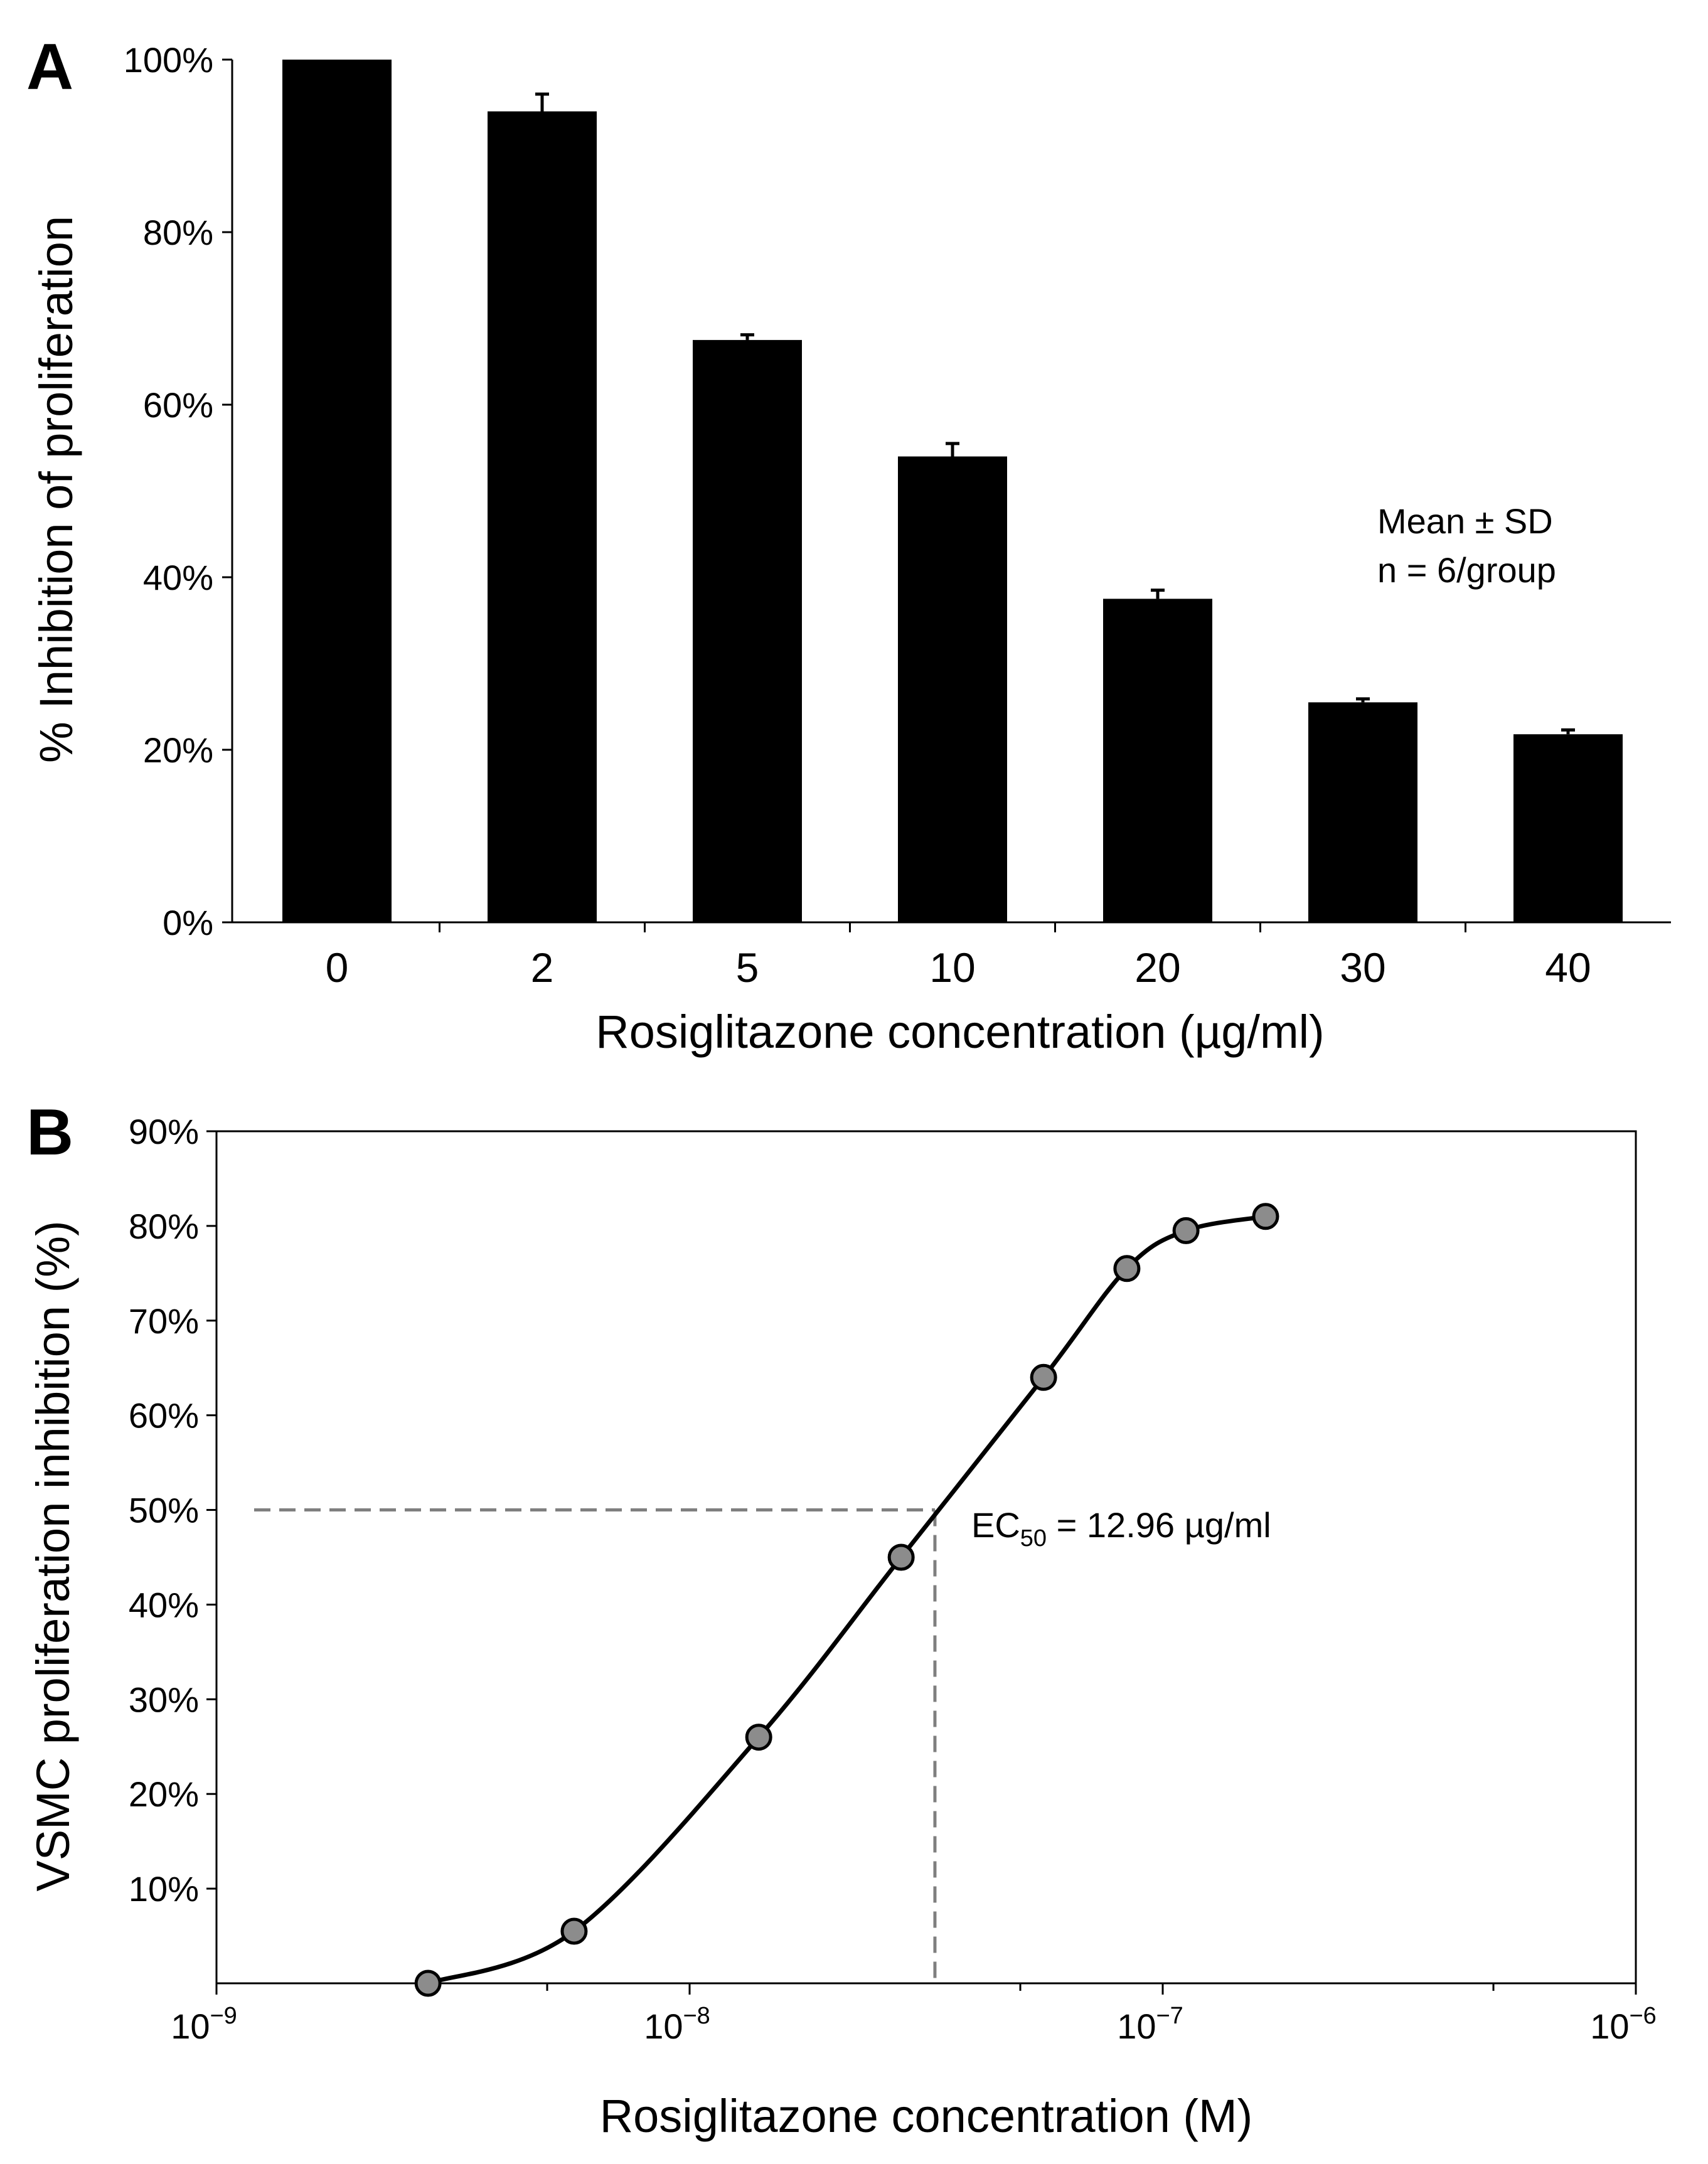 The image size is (1708, 2164). What do you see at coordinates (188, 922) in the screenshot?
I see `panel-a-y-tick-label: 0%` at bounding box center [188, 922].